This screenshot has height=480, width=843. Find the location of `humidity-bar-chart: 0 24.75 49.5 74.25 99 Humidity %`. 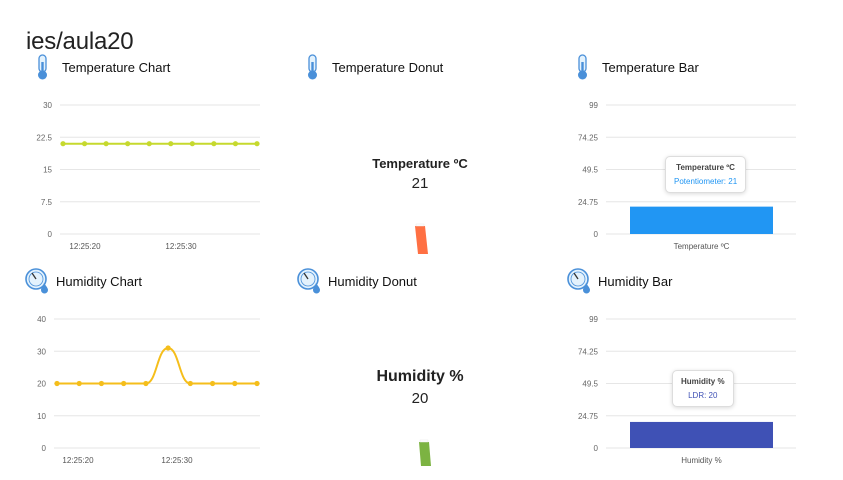

humidity-bar-chart: 0 24.75 49.5 74.25 99 Humidity % is located at coordinates (687, 390).